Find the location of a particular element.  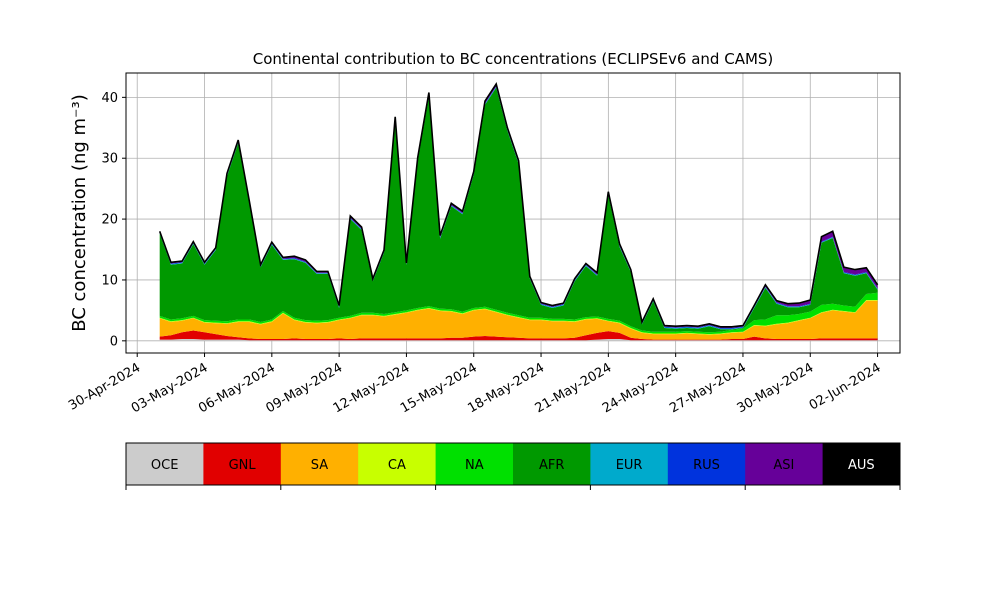

area-ca is located at coordinates (518, 317).